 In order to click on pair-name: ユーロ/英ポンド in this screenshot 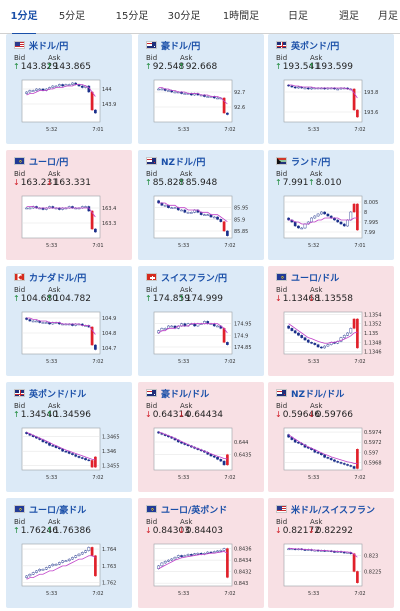, I will do `click(194, 510)`.